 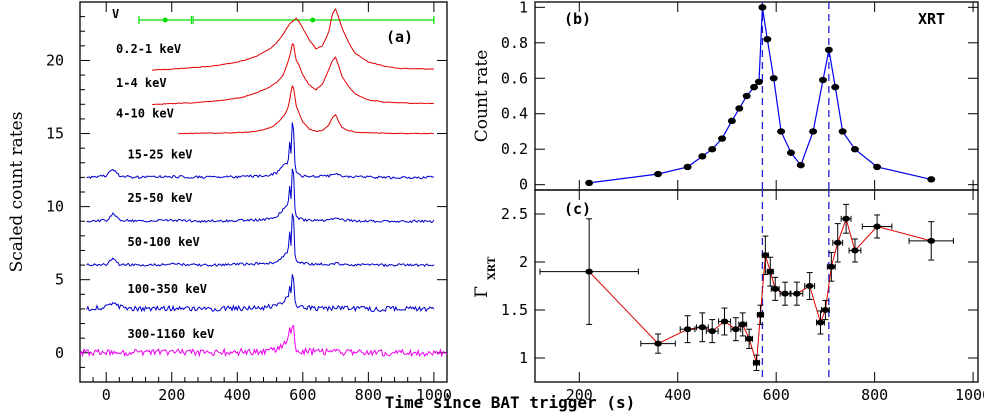 I want to click on panel-a-xtick-label: 800, so click(x=368, y=395).